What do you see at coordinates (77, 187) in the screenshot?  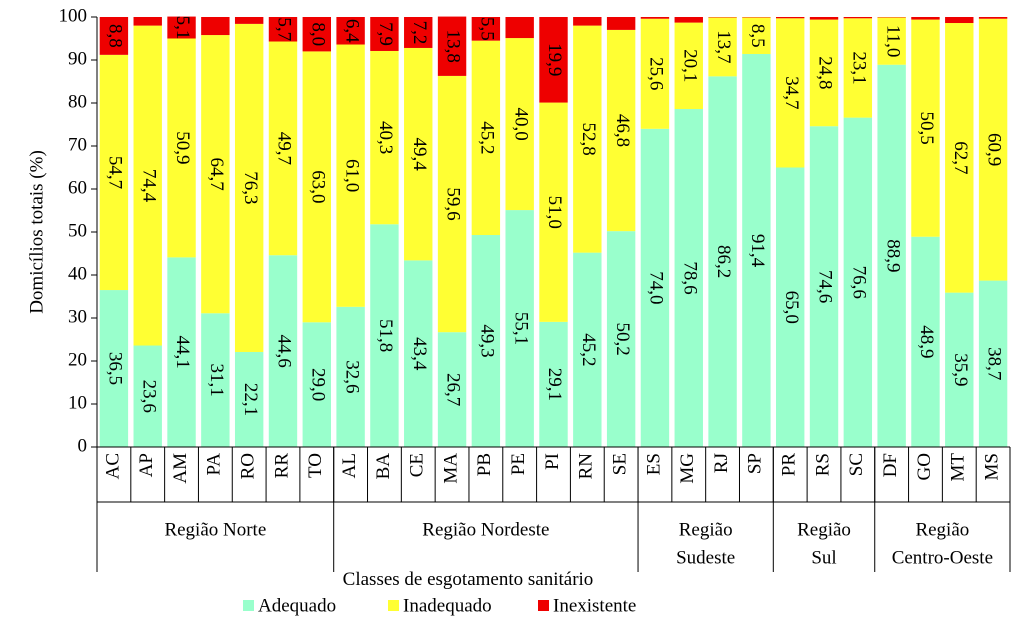 I see `y-tick-label: 60` at bounding box center [77, 187].